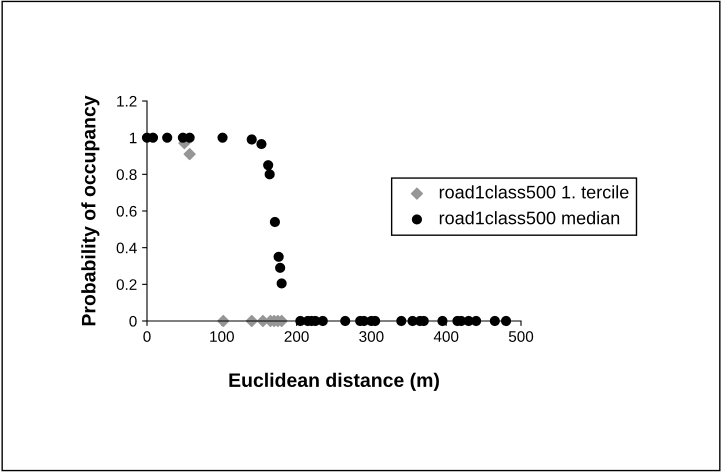  I want to click on x-axis-title: Euclidean distance (m), so click(334, 381).